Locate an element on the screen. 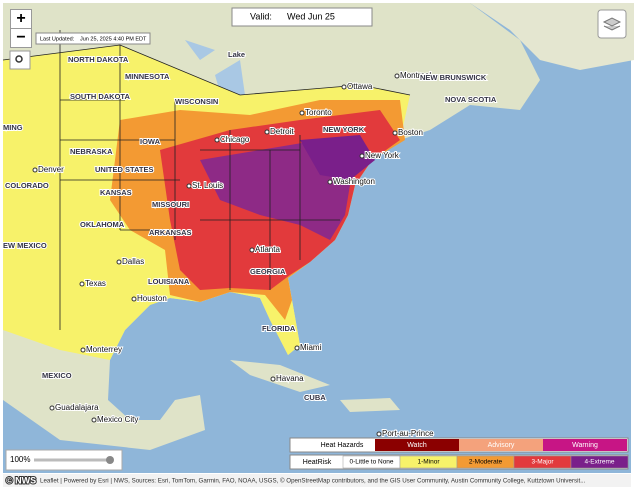  slider-handle is located at coordinates (110, 460).